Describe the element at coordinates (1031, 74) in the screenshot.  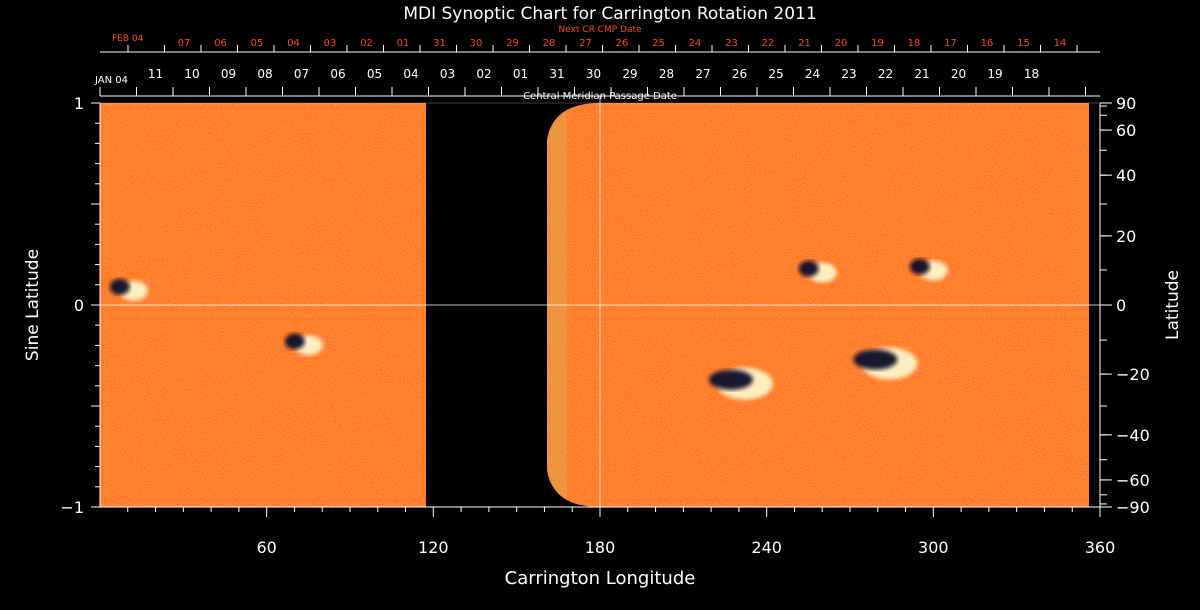
I see `cmp-date-label: 18` at that location.